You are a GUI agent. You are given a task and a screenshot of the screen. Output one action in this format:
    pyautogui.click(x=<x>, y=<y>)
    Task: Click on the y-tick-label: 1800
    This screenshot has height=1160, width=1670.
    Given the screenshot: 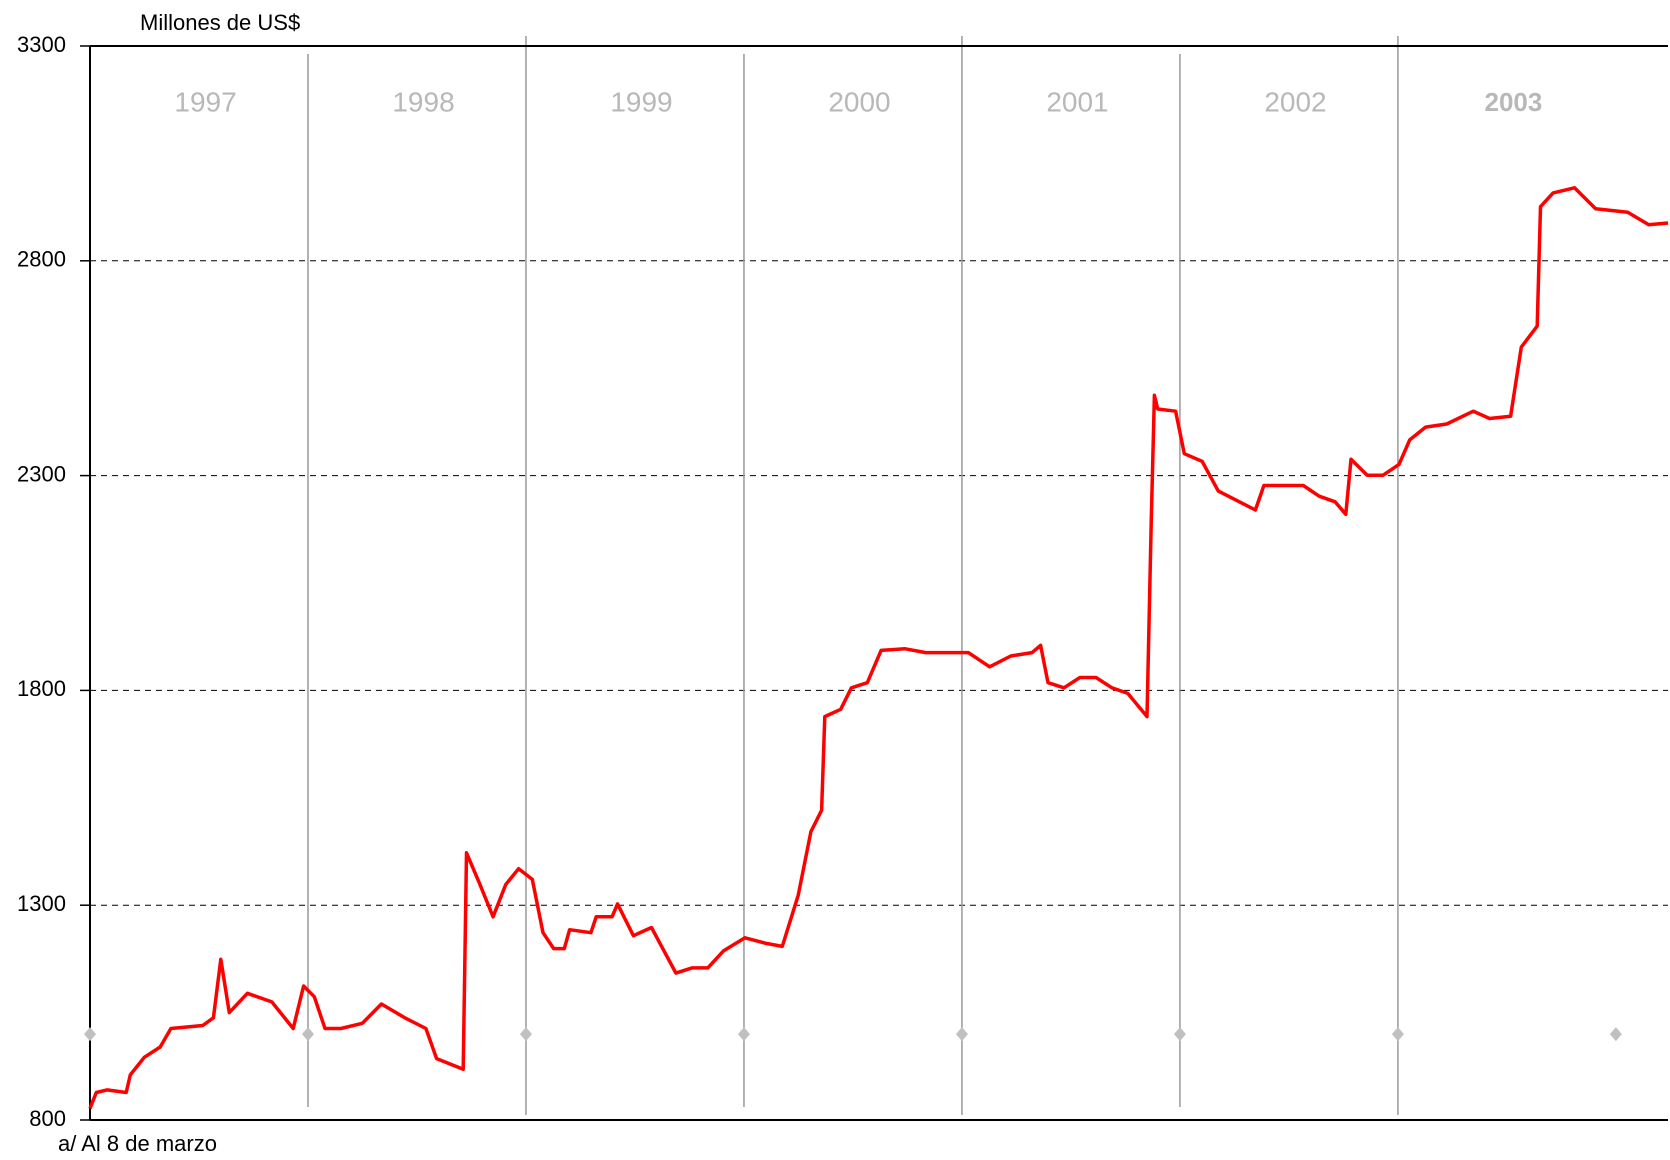 What is the action you would take?
    pyautogui.click(x=41, y=688)
    